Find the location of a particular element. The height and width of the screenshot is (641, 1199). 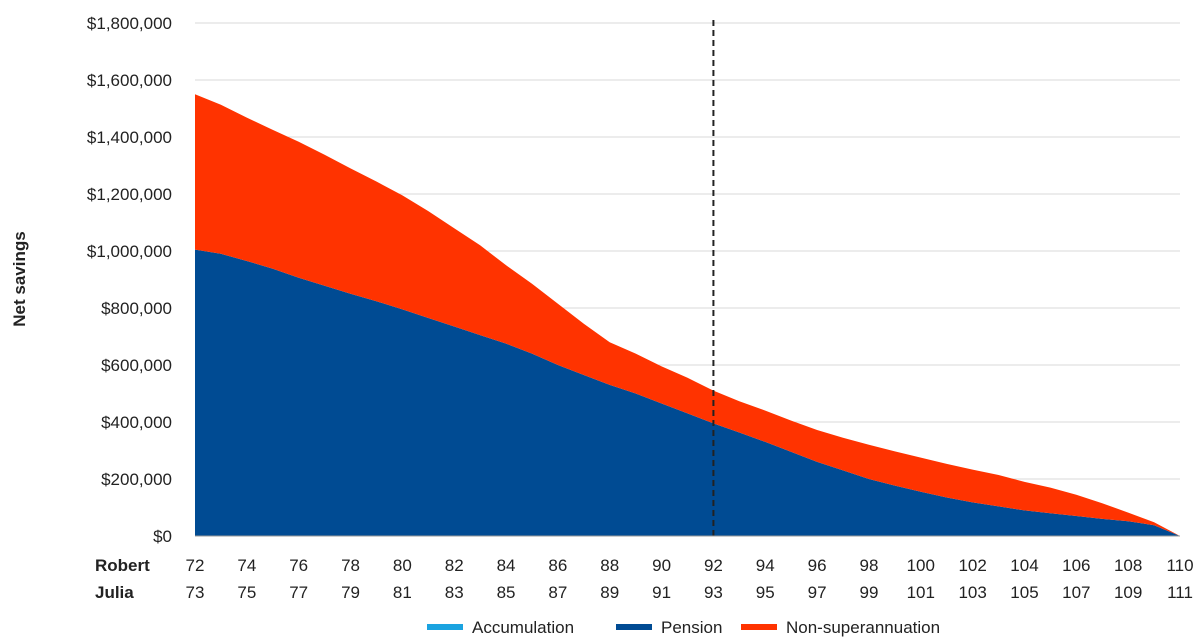

x-tick-label: 100 is located at coordinates (921, 565).